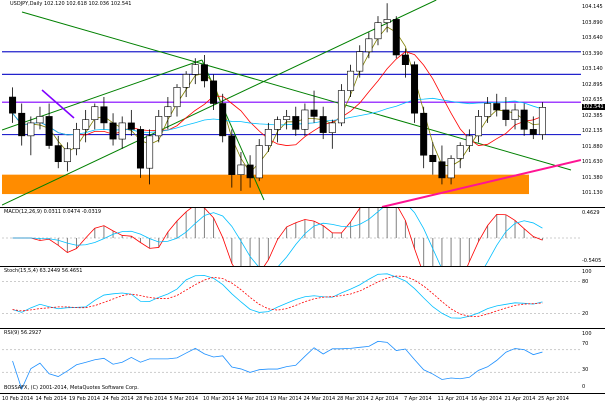 Image resolution: width=605 pixels, height=405 pixels. I want to click on stochastic-axis: 100 80 20, so click(593, 297).